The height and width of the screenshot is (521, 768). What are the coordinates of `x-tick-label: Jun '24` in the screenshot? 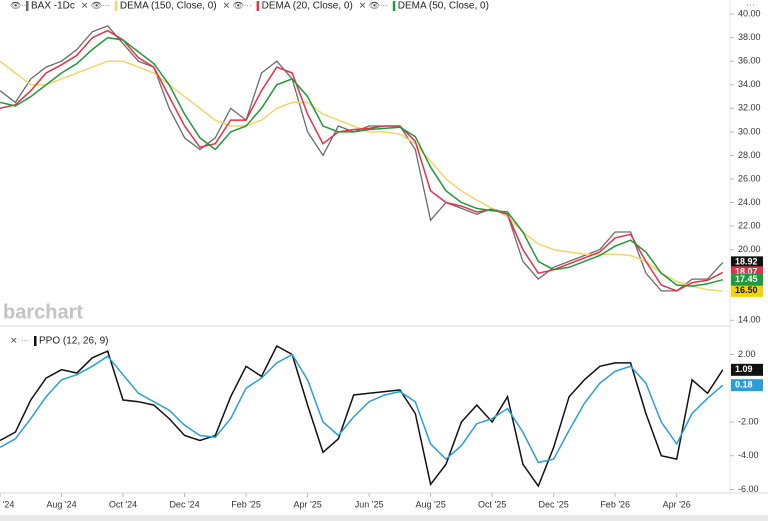 It's located at (7, 504).